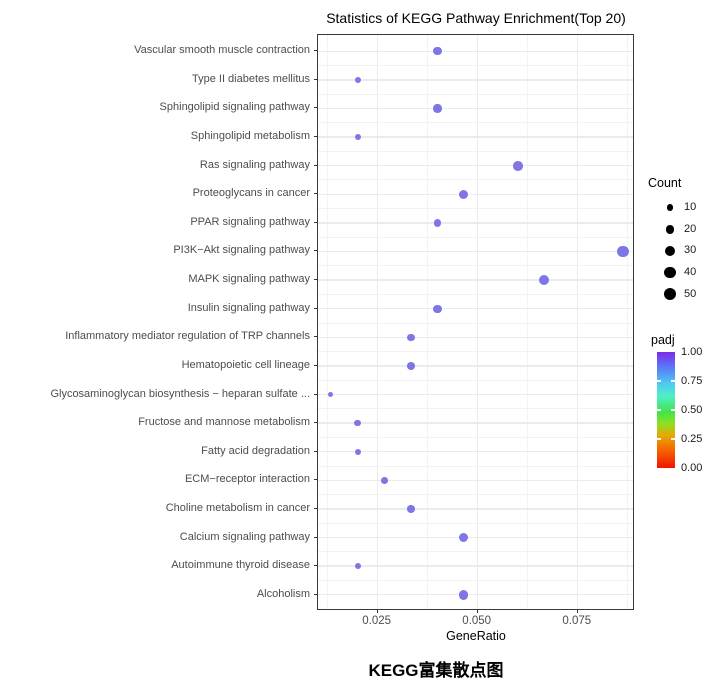 This screenshot has width=724, height=692. Describe the element at coordinates (357, 566) in the screenshot. I see `data-point-autoimmune-thyroid-disease` at that location.